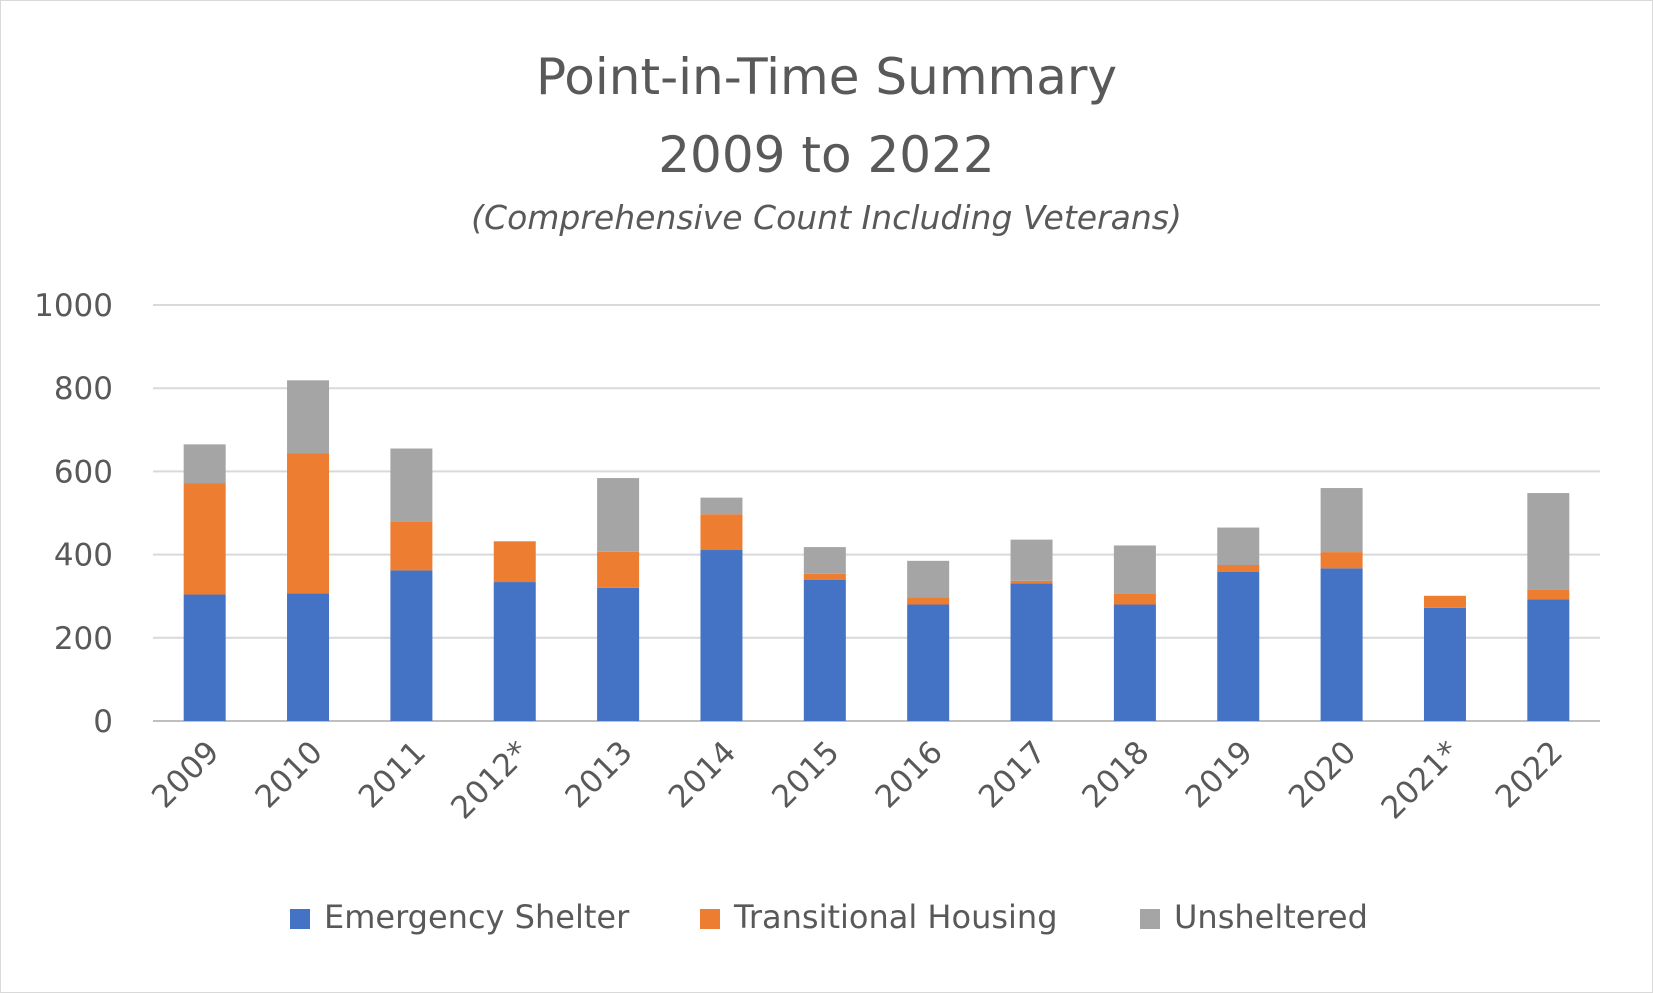 The image size is (1653, 993). Describe the element at coordinates (185, 774) in the screenshot. I see `x-tick-label: 2009` at that location.